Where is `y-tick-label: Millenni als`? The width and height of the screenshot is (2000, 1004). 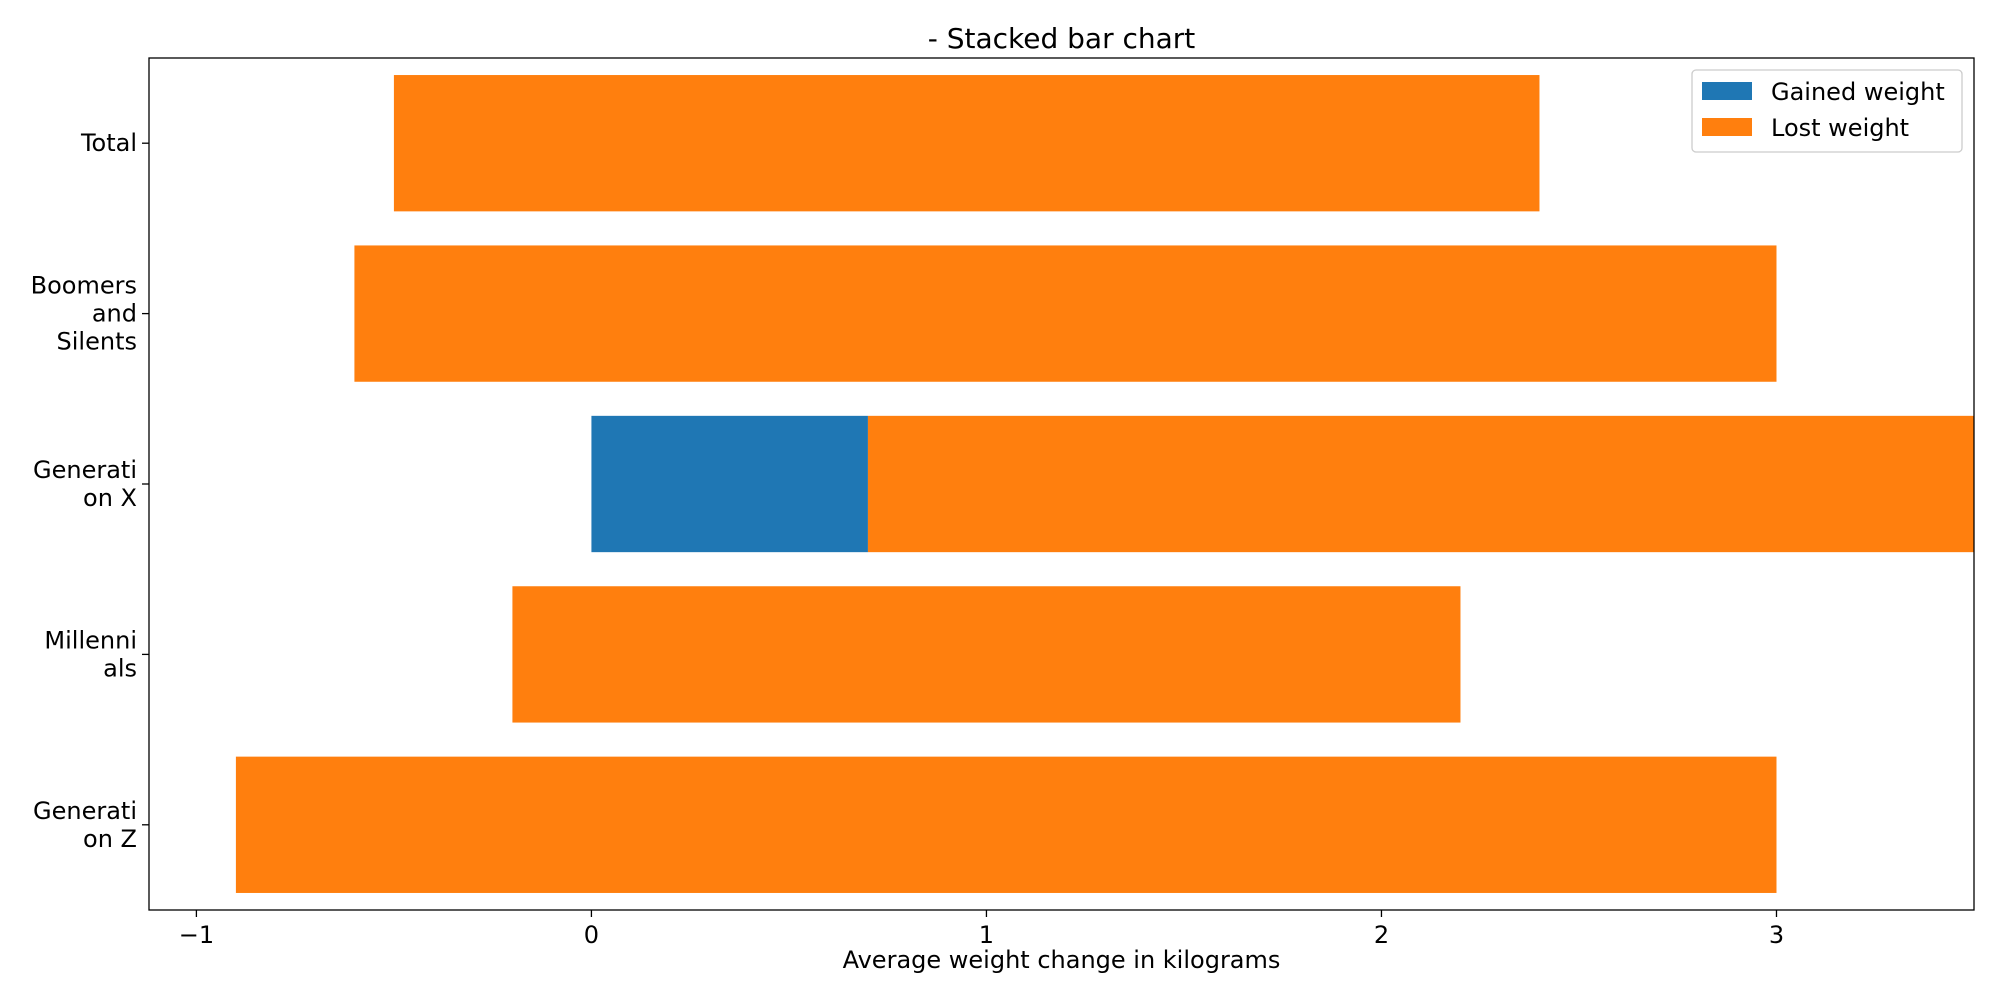 y-tick-label: Millenni als is located at coordinates (90, 654).